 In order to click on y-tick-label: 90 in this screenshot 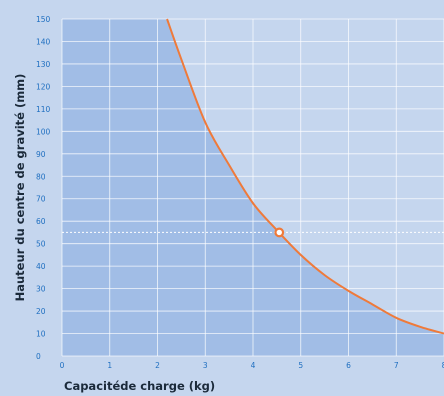, I will do `click(41, 154)`.